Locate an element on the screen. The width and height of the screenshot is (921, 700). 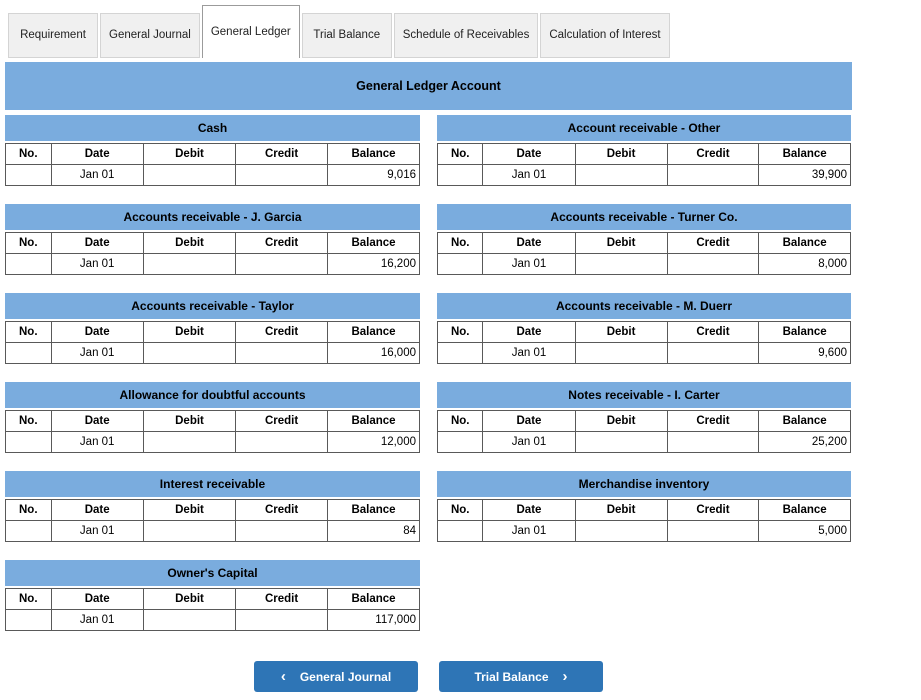
tab-label: Trial Balance is located at coordinates (347, 35).